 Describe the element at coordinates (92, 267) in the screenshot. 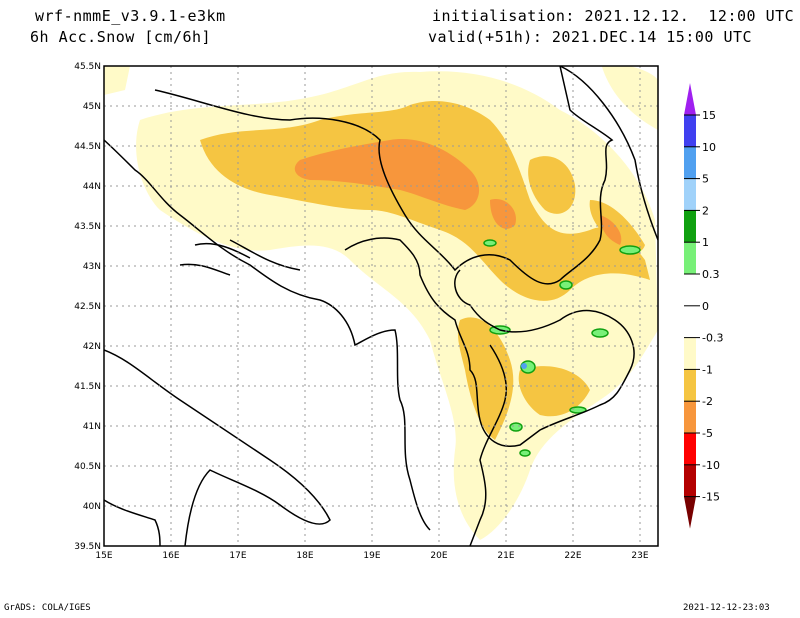

I see `lat-tick-label: 43N` at that location.